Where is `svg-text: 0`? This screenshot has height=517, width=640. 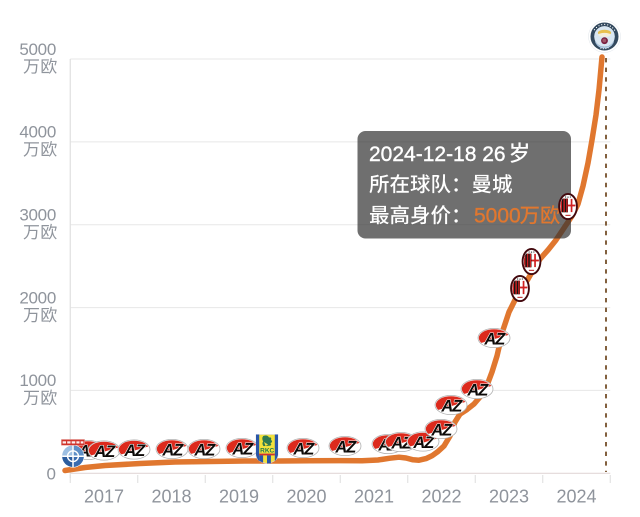 svg-text: 0 is located at coordinates (51, 473).